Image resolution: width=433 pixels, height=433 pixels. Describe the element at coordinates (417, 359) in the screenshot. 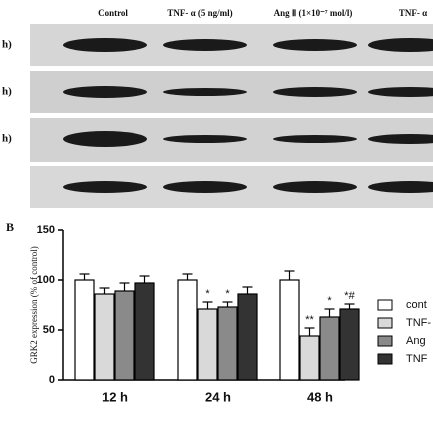

I see `legend-label: TNF` at that location.